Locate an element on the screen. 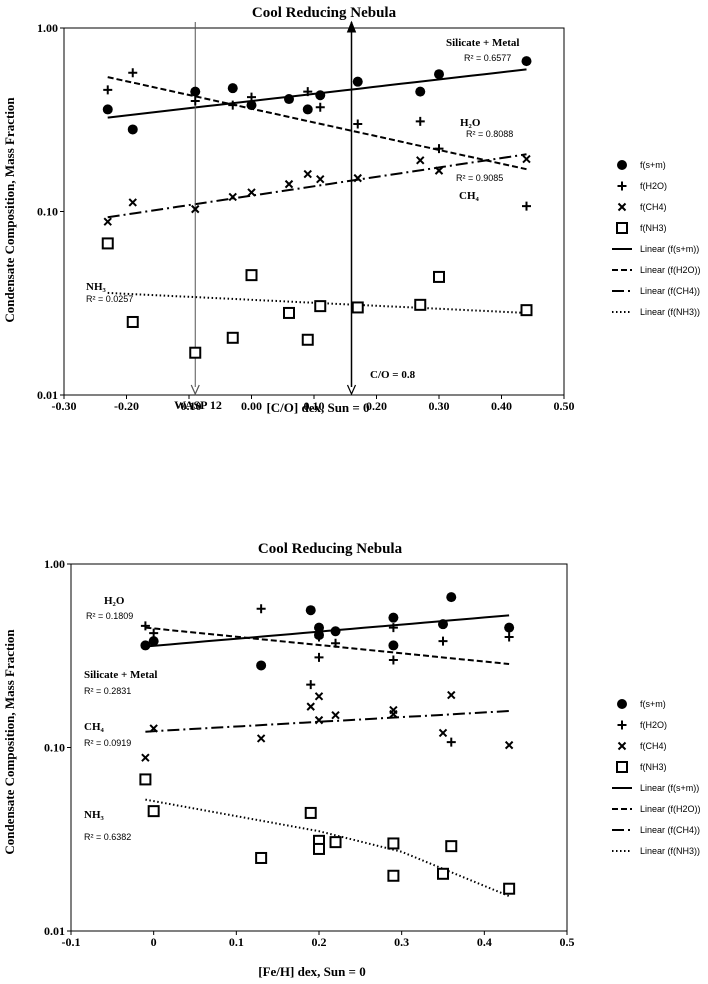 Image resolution: width=708 pixels, height=984 pixels. legend-label: Linear (f(s+m)) is located at coordinates (669, 249).